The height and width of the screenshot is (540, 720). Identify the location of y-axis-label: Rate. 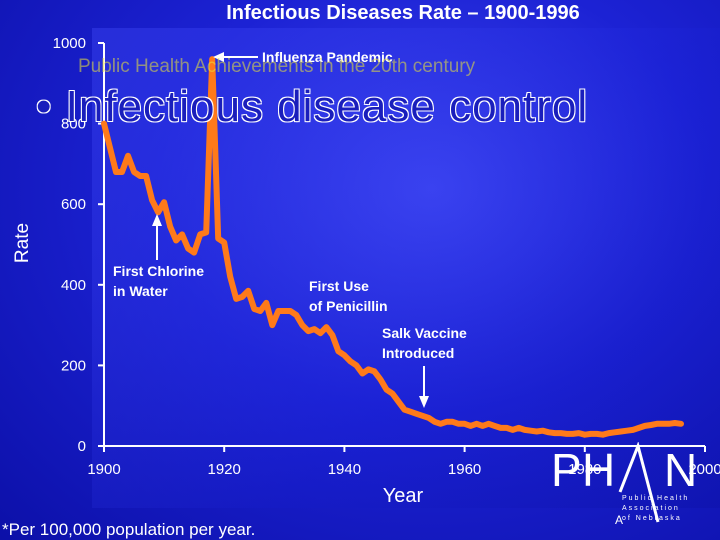
(22, 243).